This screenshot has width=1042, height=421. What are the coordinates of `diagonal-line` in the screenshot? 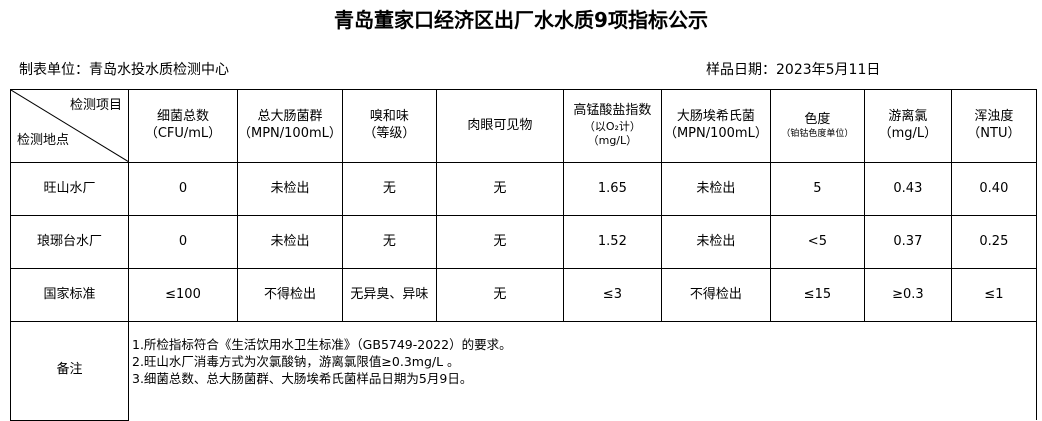 It's located at (70, 126).